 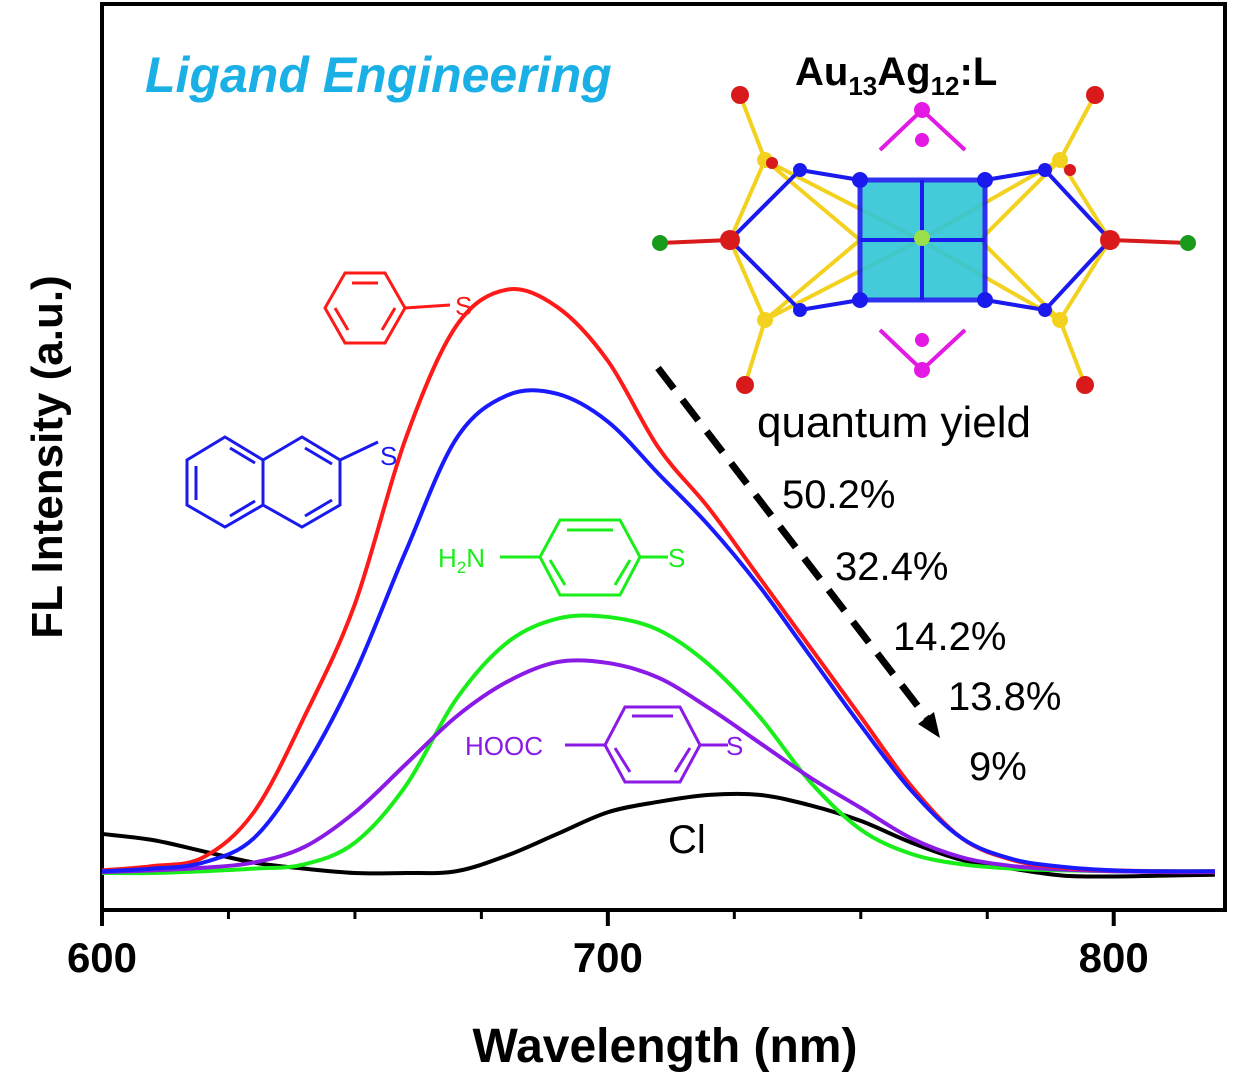 I want to click on y-axis-label: FL Intensity (a.u.), so click(x=47, y=456).